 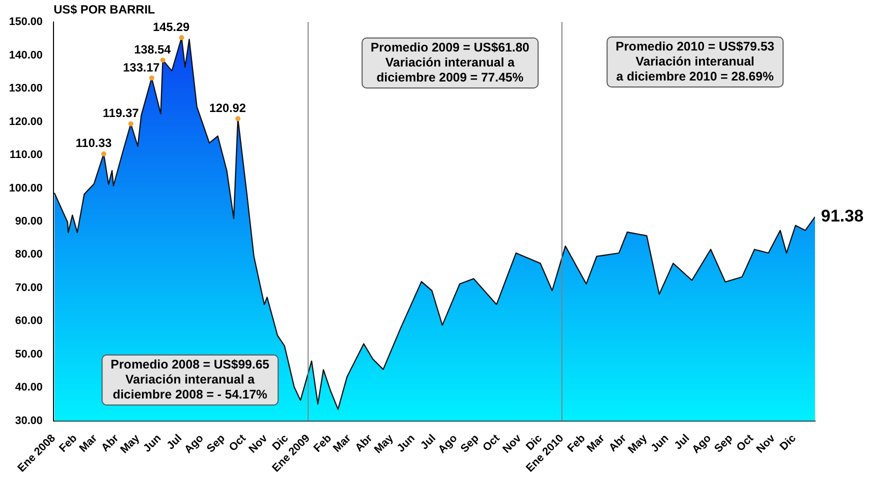 I want to click on data-label: 91.38, so click(x=842, y=216).